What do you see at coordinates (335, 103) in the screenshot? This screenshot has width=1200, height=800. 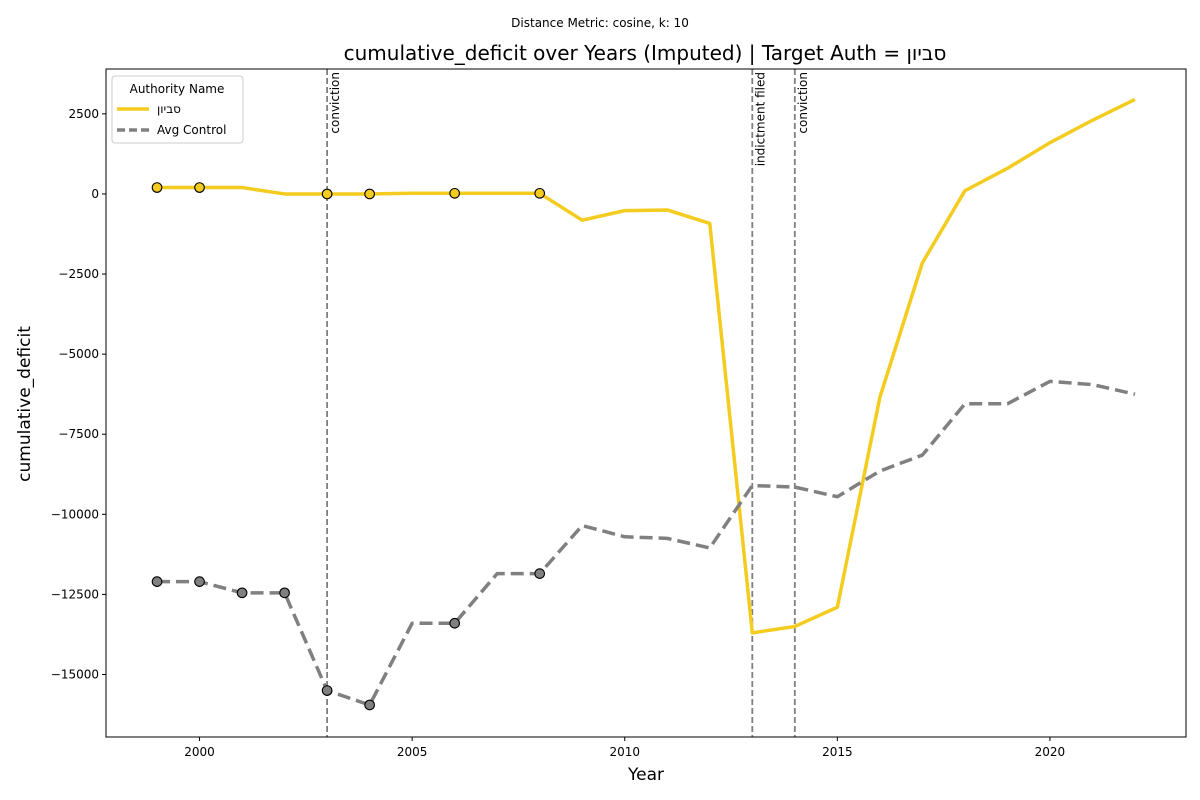 I see `event-label-0: conviction` at bounding box center [335, 103].